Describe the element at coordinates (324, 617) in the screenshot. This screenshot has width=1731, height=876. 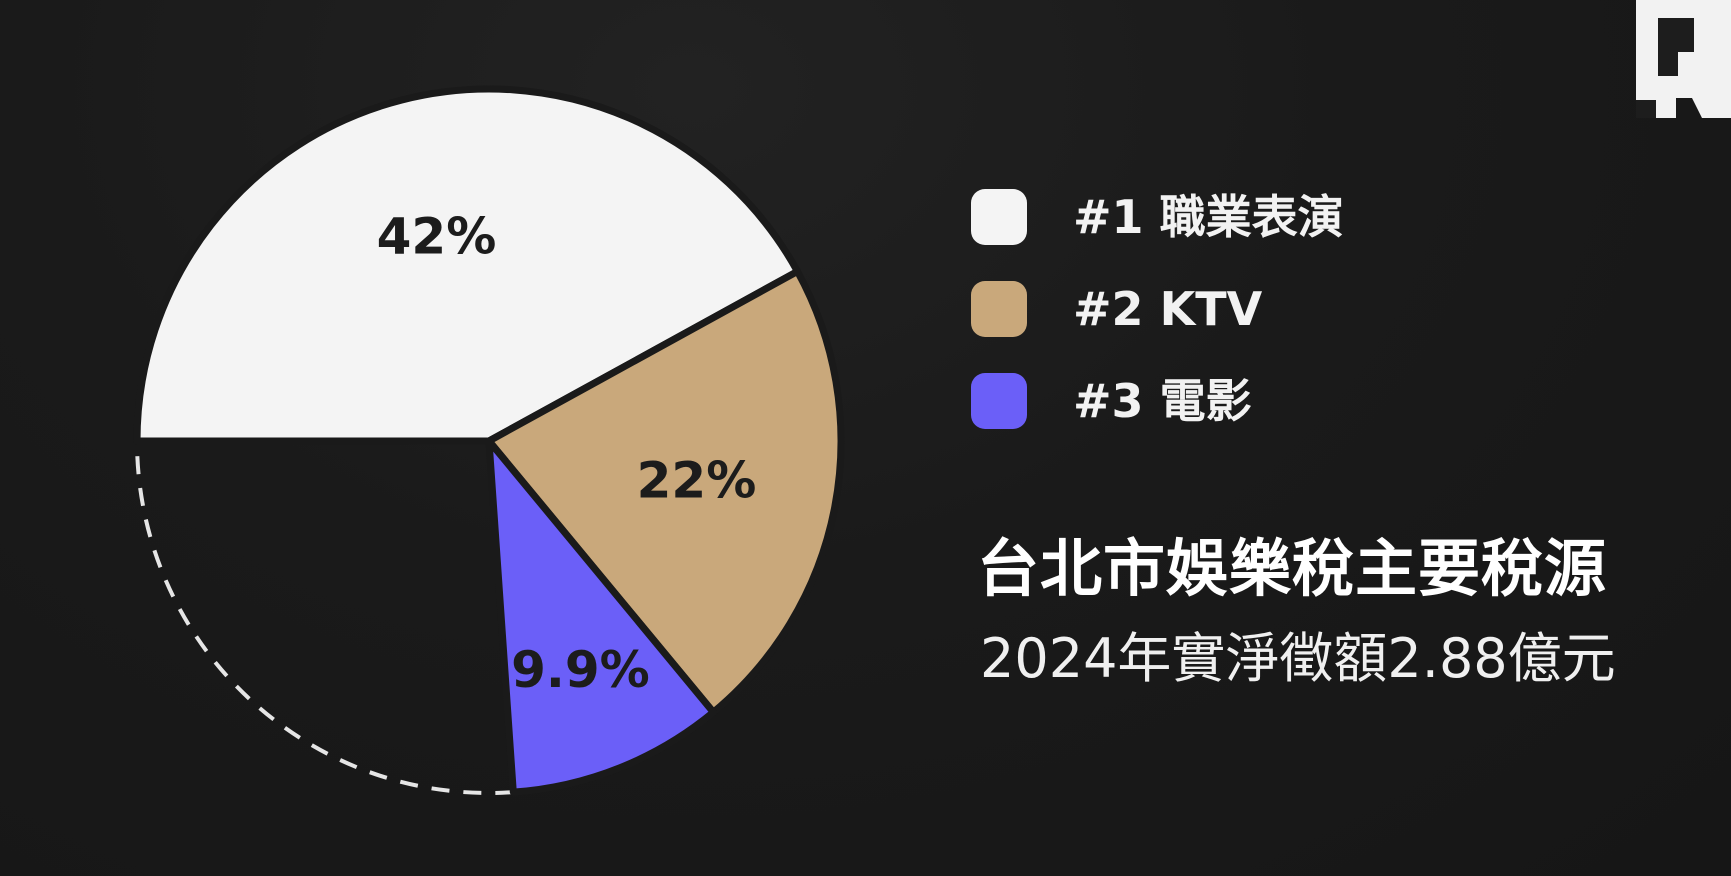
I see `pie-remainder-outline` at that location.